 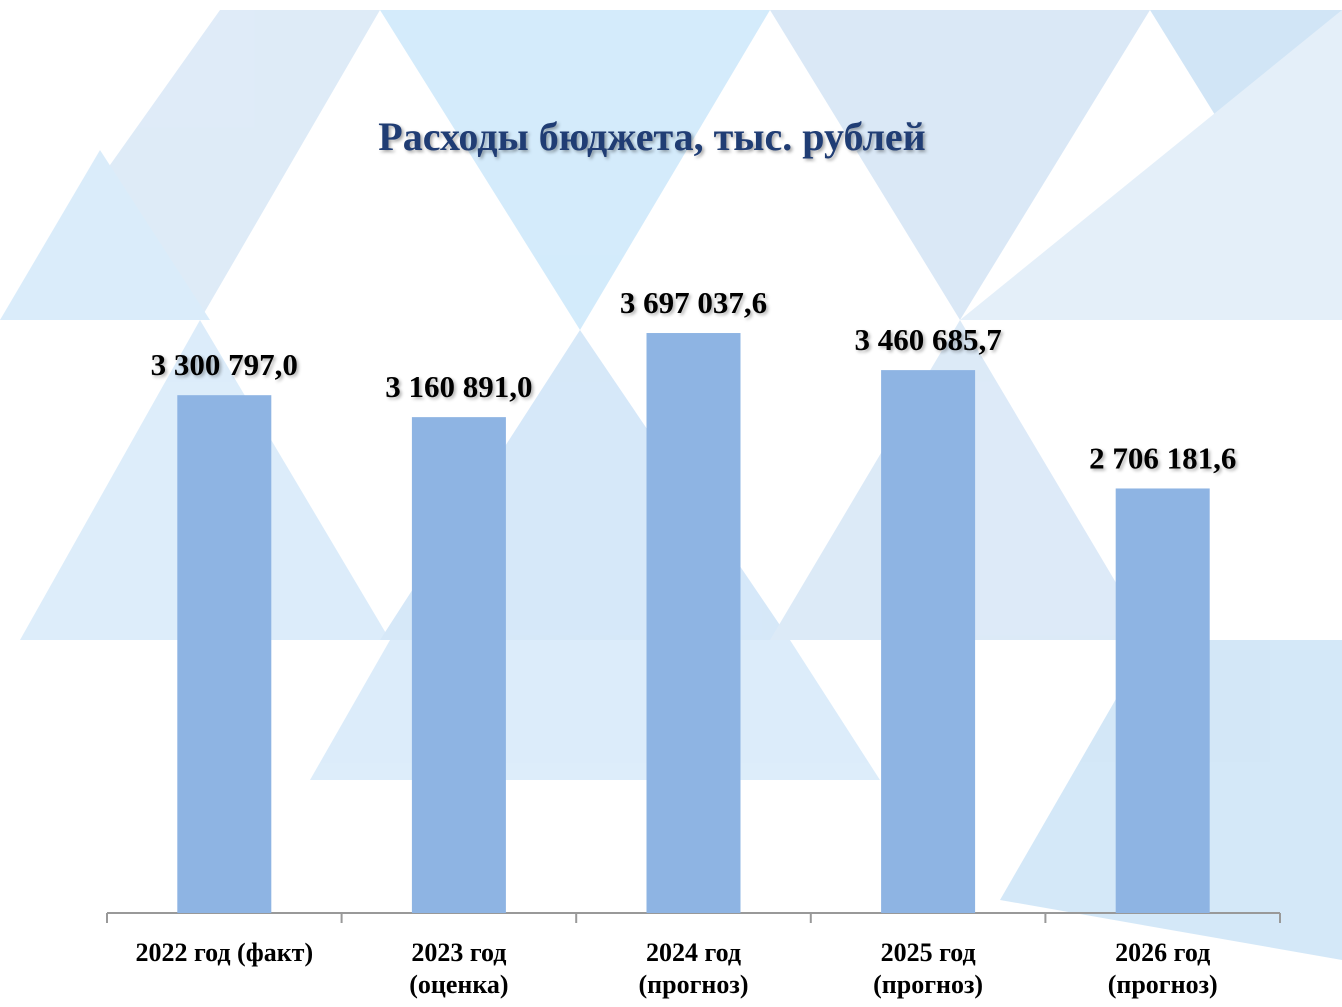 What do you see at coordinates (458, 386) in the screenshot?
I see `data-label: 3 160 891,0` at bounding box center [458, 386].